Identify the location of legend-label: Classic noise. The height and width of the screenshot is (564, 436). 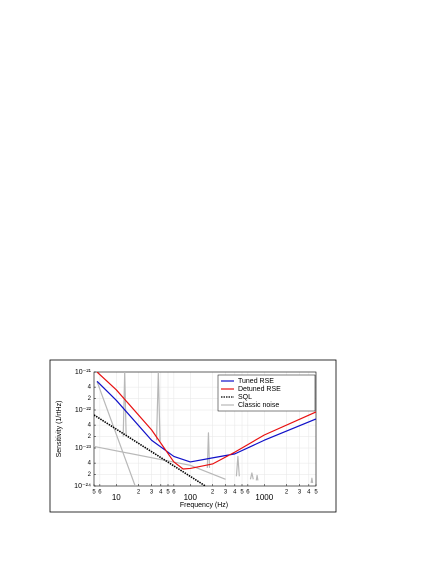
(258, 405).